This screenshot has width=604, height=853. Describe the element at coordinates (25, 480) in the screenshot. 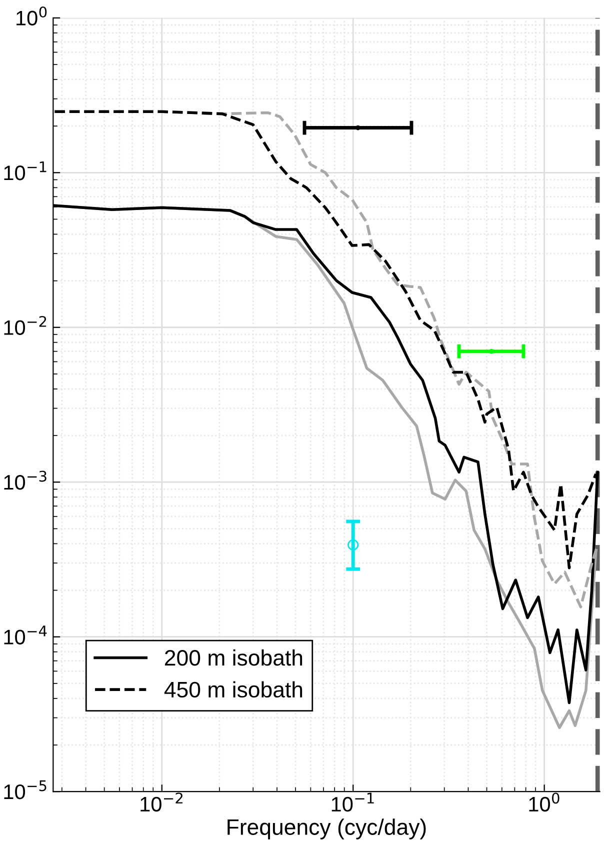

I see `y-tick-label: 10$^{−3}$` at that location.